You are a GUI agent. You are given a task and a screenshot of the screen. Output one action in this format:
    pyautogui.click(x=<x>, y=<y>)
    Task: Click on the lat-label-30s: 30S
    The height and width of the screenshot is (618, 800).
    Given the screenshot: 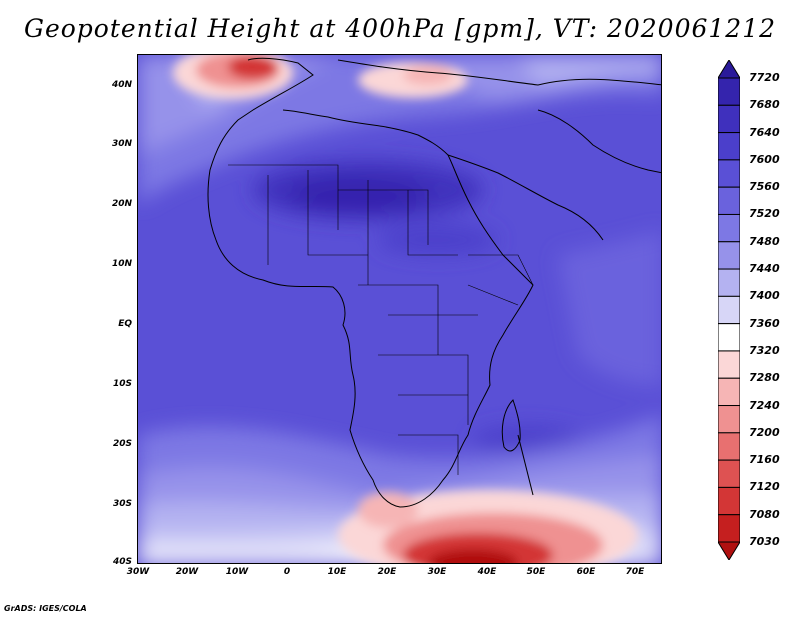 What is the action you would take?
    pyautogui.click(x=122, y=504)
    